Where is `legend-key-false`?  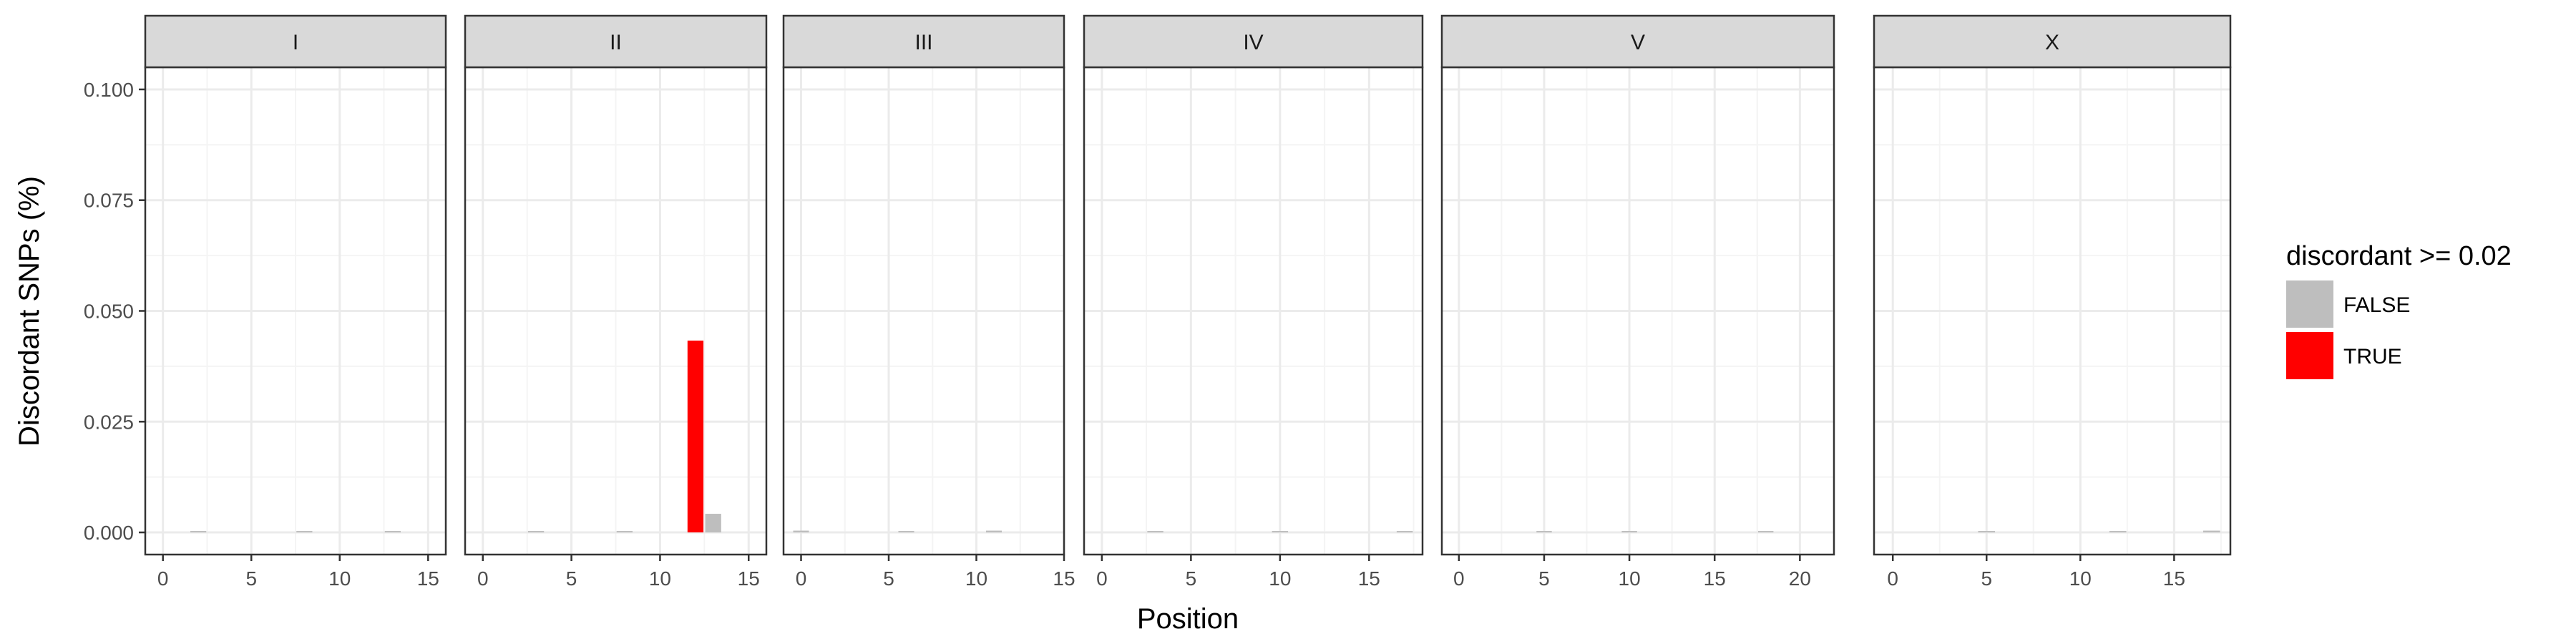
legend-key-false is located at coordinates (2309, 304).